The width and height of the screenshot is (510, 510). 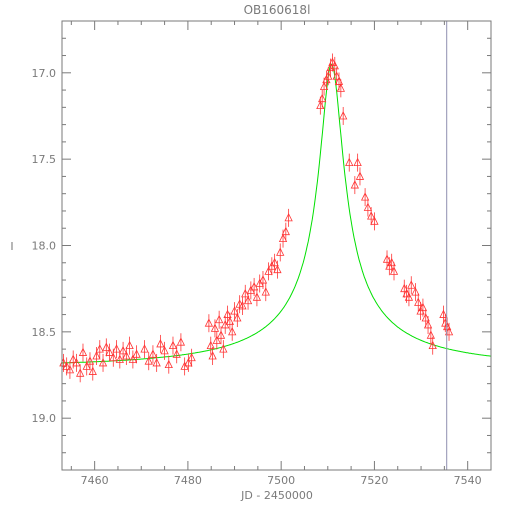 I want to click on y-tick-label: 17.5, so click(x=44, y=159).